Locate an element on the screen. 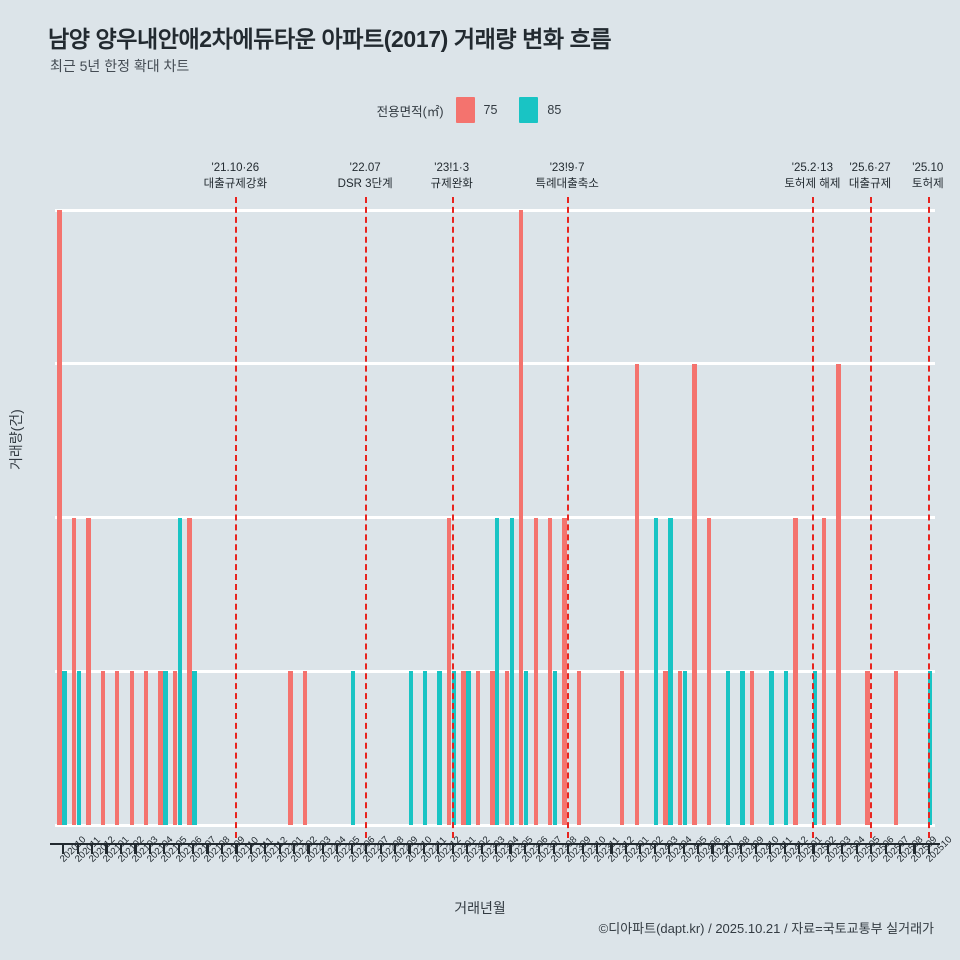 The width and height of the screenshot is (960, 960). page-title: 남양 양우내안애2차에듀타운 아파트(2017) 거래량 변화 흐름 is located at coordinates (330, 39).